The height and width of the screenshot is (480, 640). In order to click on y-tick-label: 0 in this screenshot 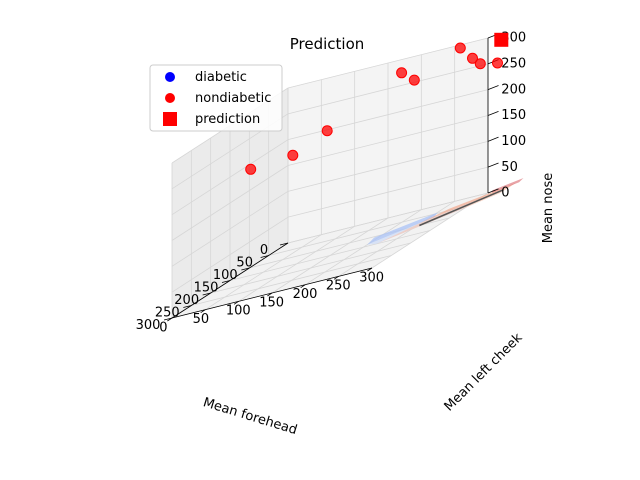, I will do `click(163, 327)`.